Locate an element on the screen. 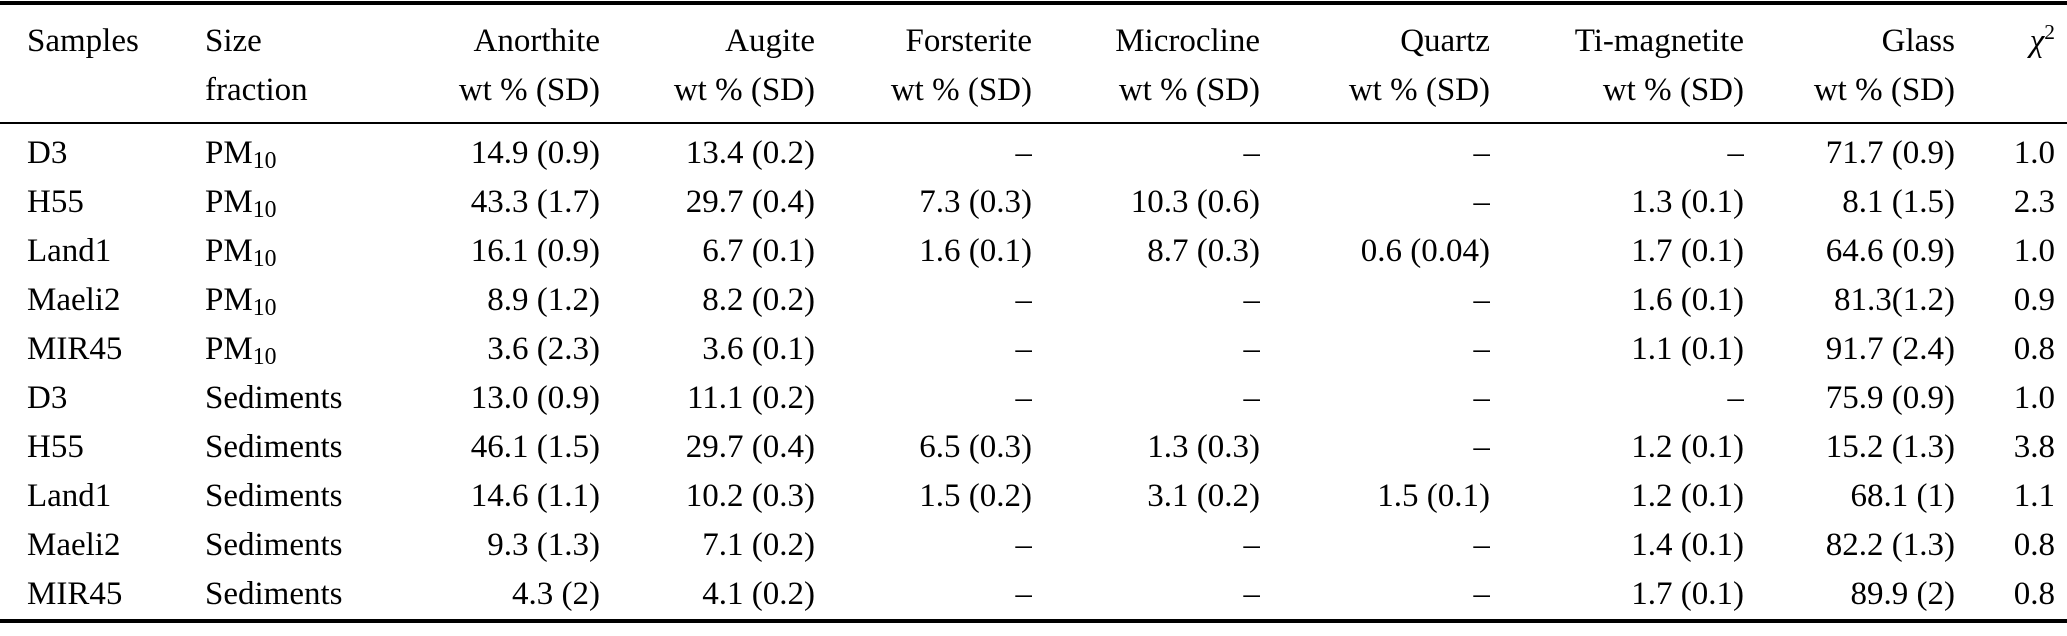  cell-augite: 7.1 (0.2) is located at coordinates (758, 545).